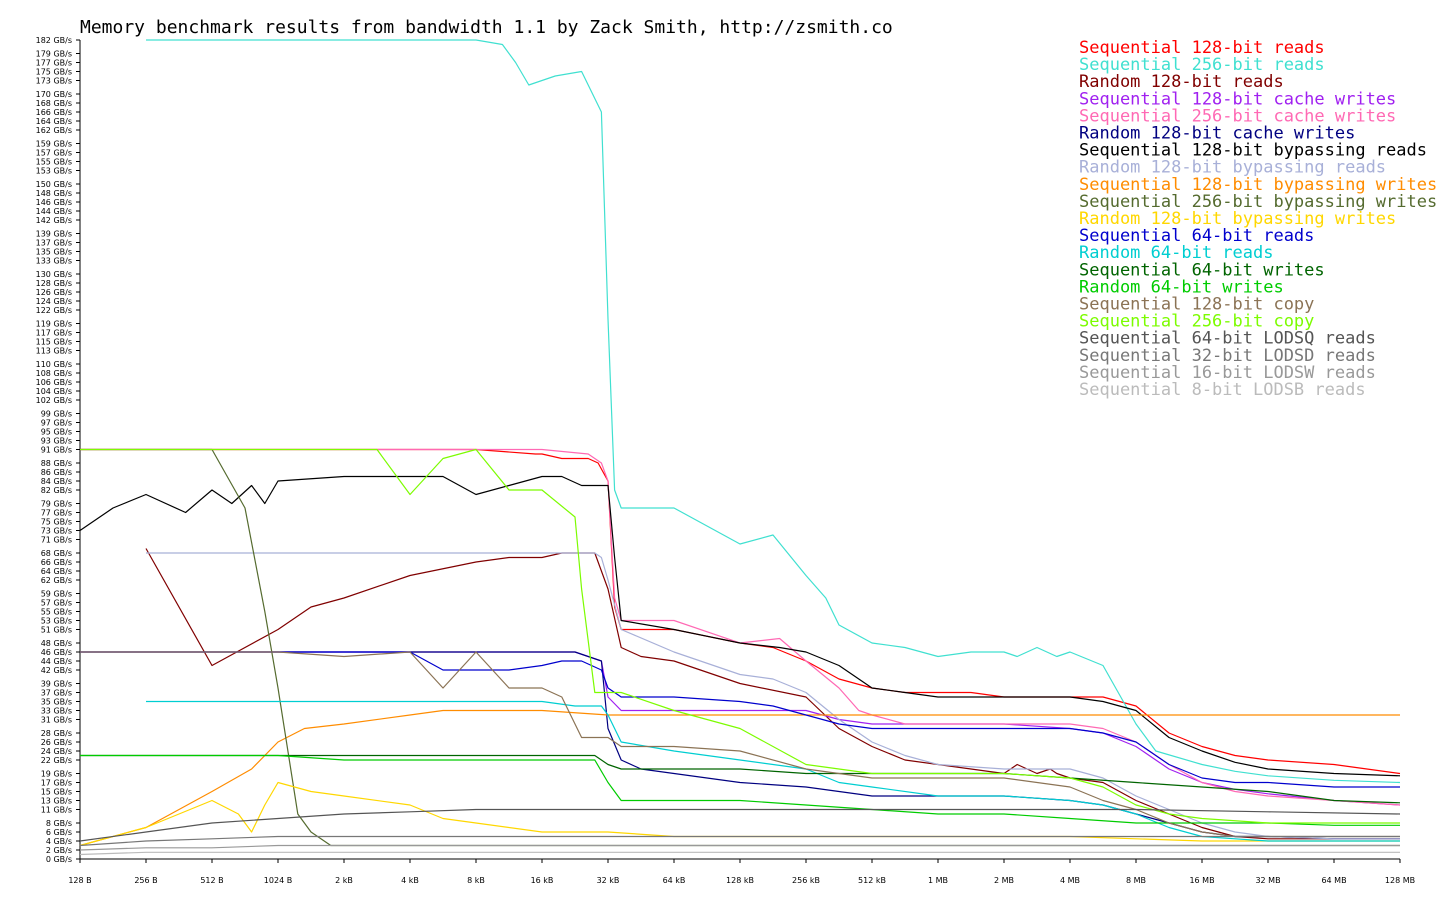  Describe the element at coordinates (56, 603) in the screenshot. I see `y-tick-label: 57 GB/s` at that location.